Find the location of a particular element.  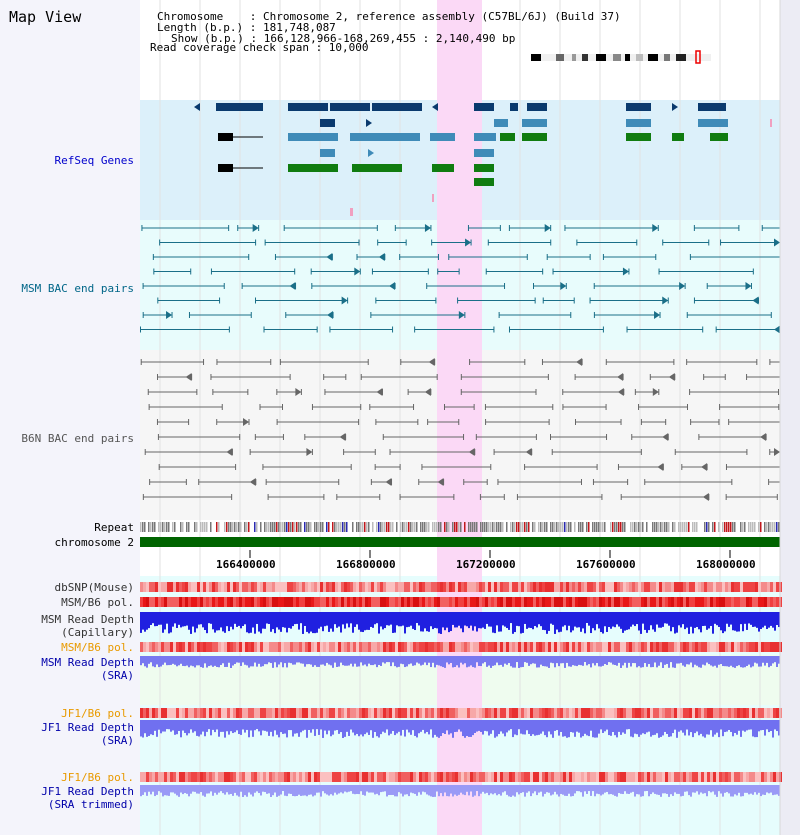

track-label-jf1-read-sra: JF1 Read Depth is located at coordinates (87, 727).